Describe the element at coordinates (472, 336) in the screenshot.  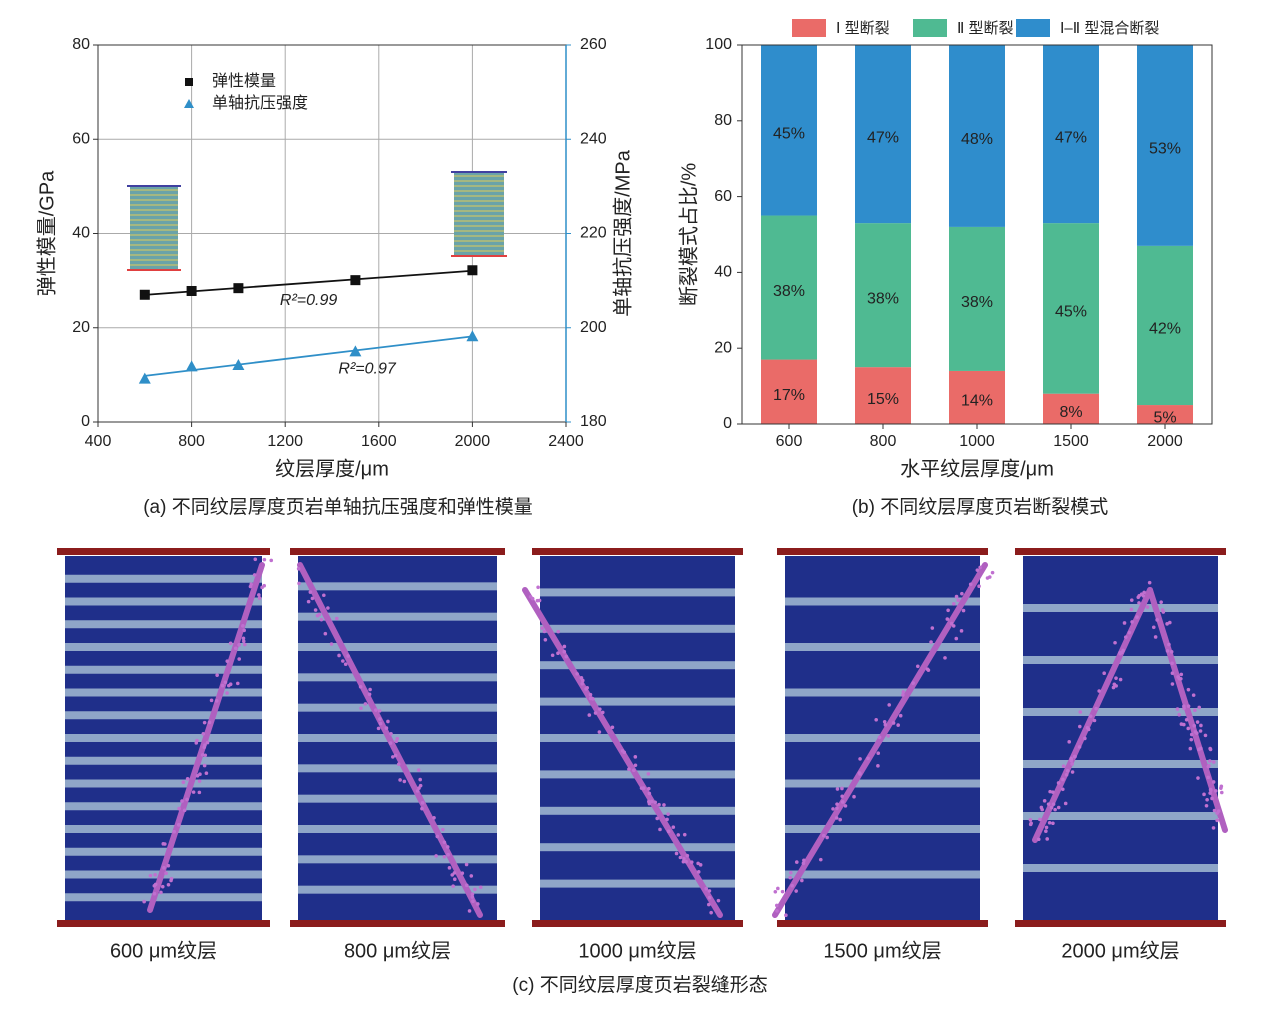
I see `point` at that location.